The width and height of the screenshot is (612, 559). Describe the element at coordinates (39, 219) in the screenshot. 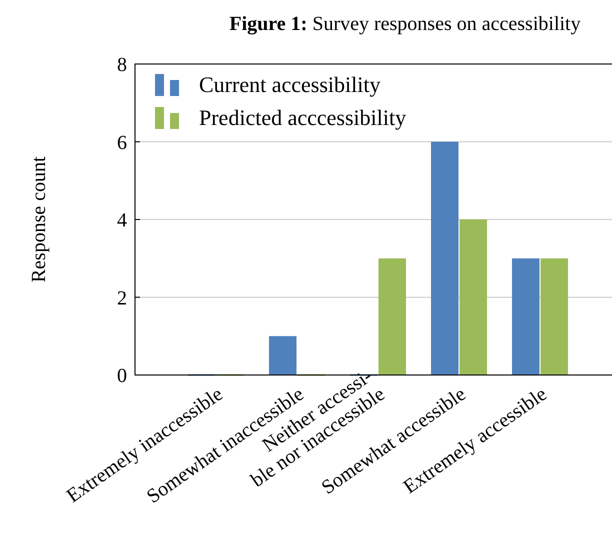

I see `y-axis-title: Response count` at that location.